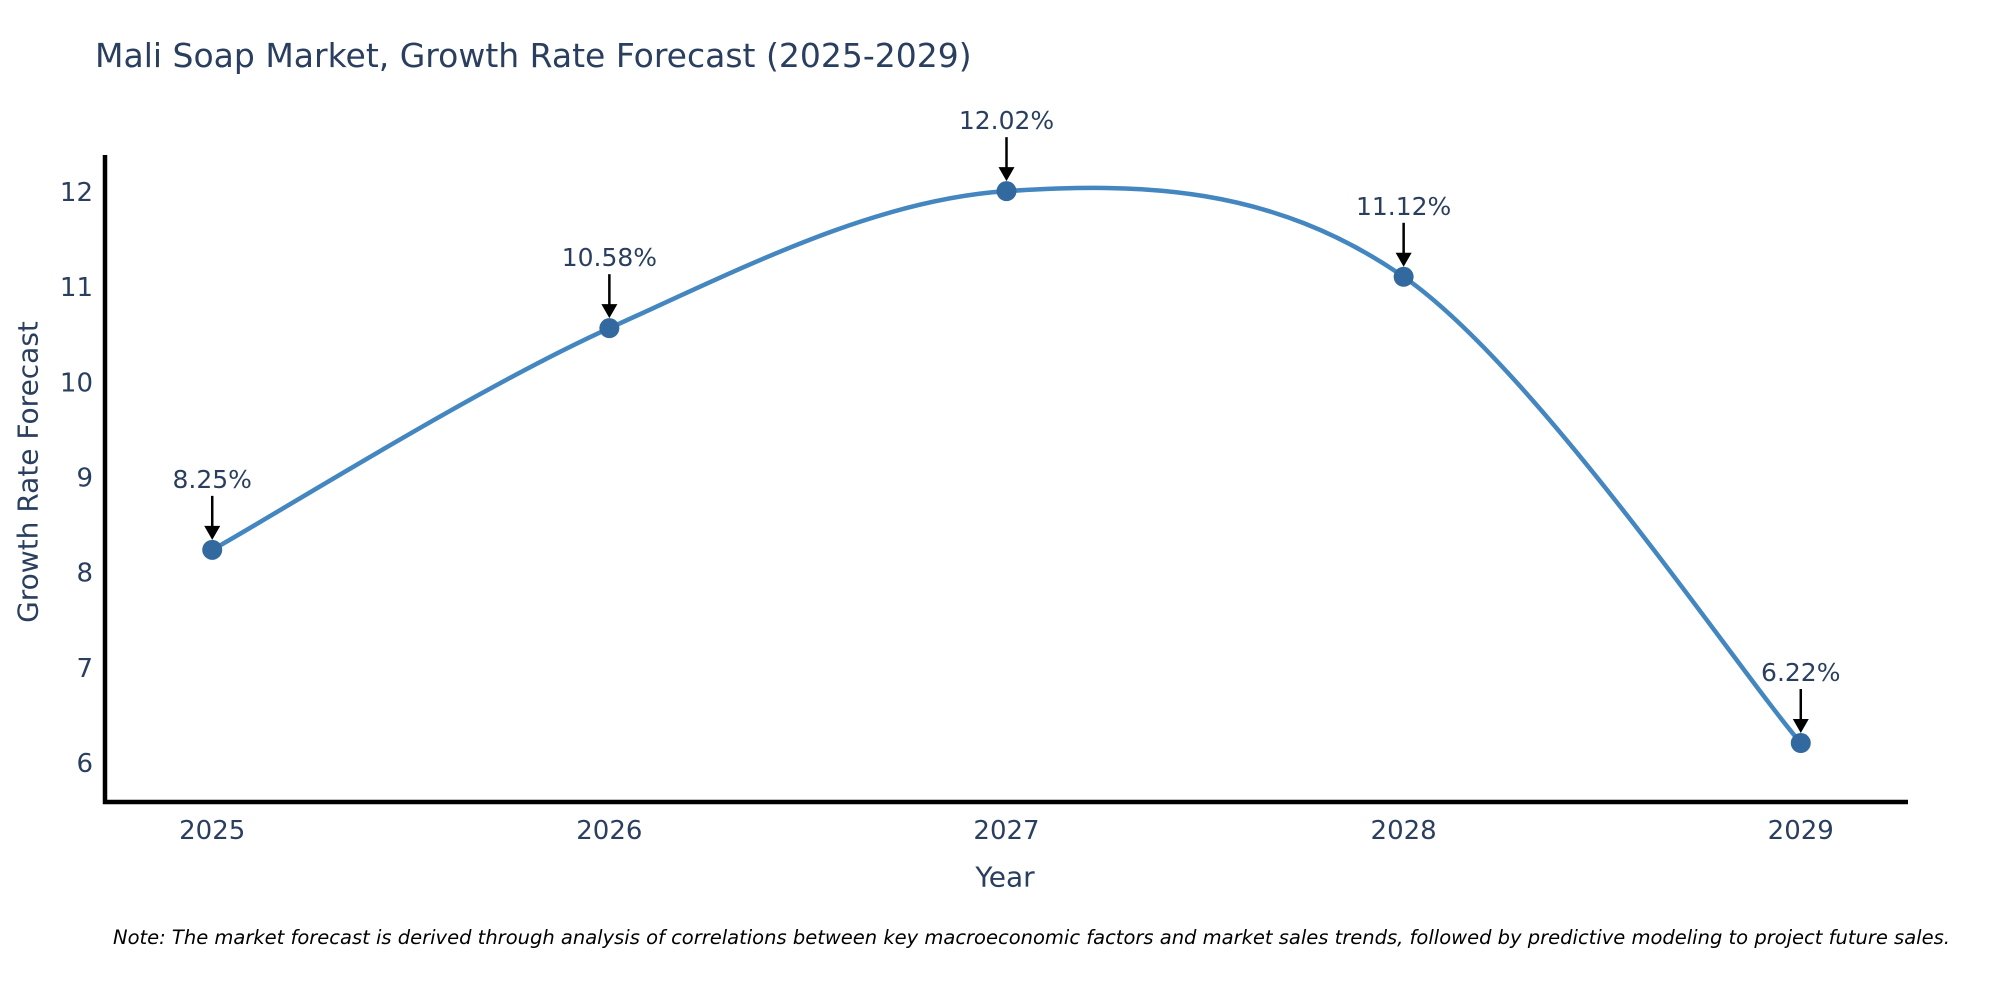 This screenshot has height=1000, width=2000. I want to click on data-point-2027, so click(1006, 191).